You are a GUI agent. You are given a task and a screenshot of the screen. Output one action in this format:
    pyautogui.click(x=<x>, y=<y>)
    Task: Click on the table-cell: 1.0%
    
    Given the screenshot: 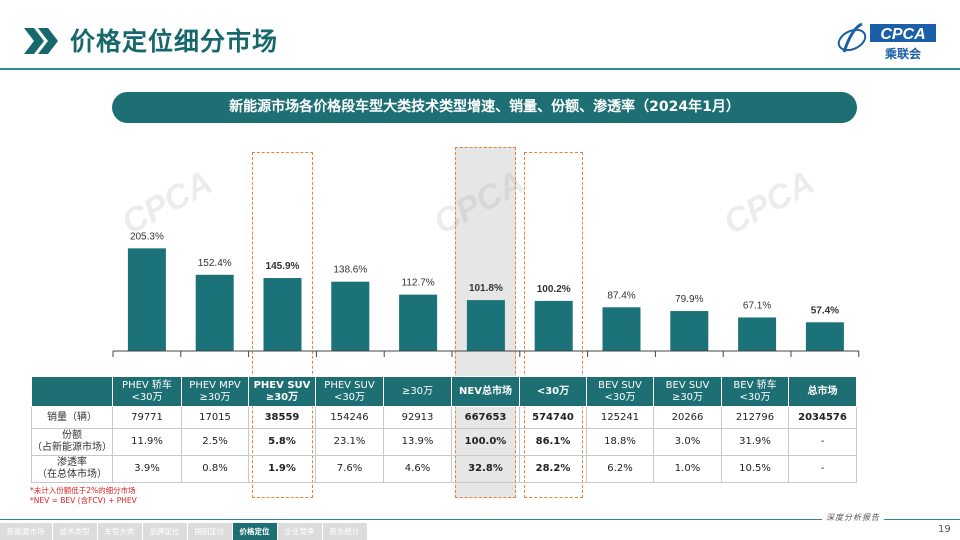 What is the action you would take?
    pyautogui.click(x=687, y=469)
    